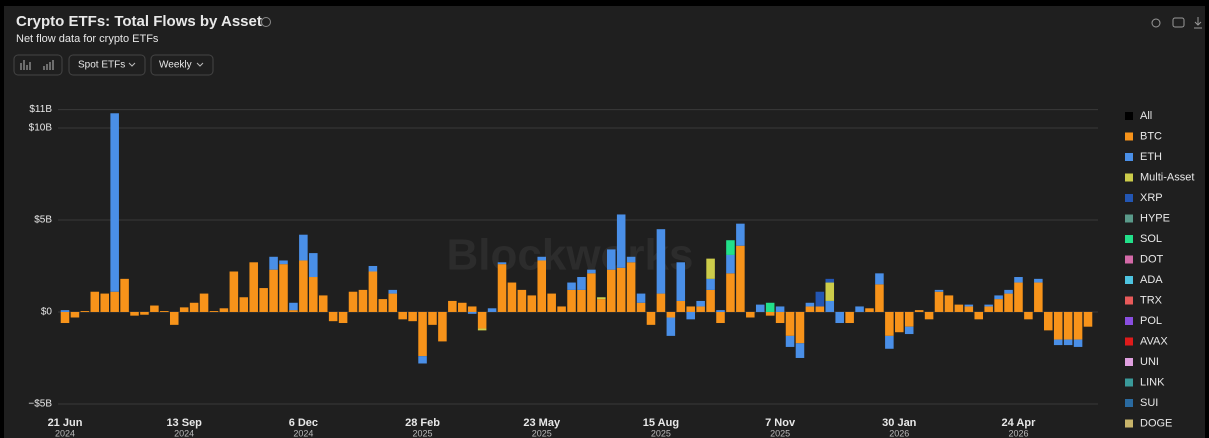 The image size is (1209, 438). I want to click on toggle-icons, so click(37, 65).